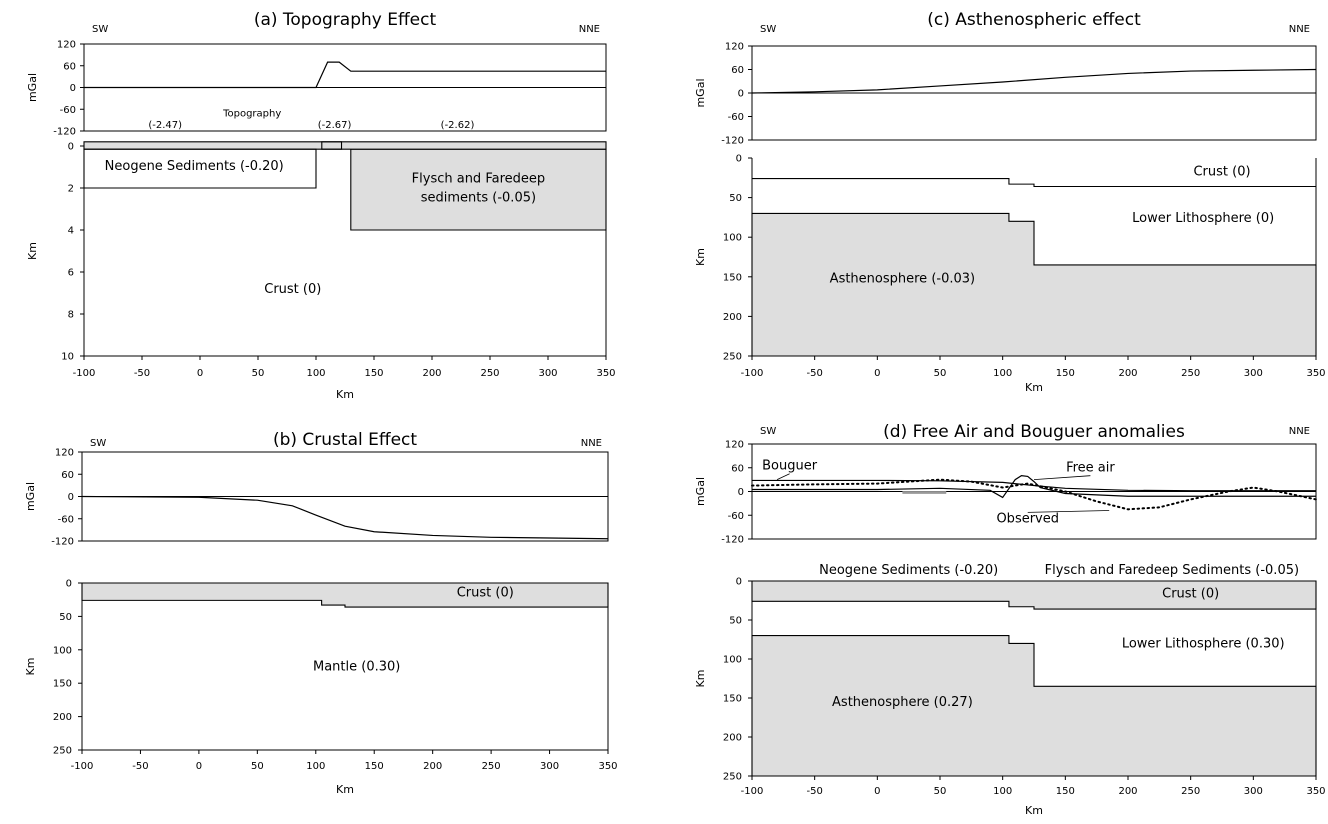 This screenshot has height=824, width=1328. Describe the element at coordinates (1315, 791) in the screenshot. I see `panel-d-model-xtick-label: 350` at that location.